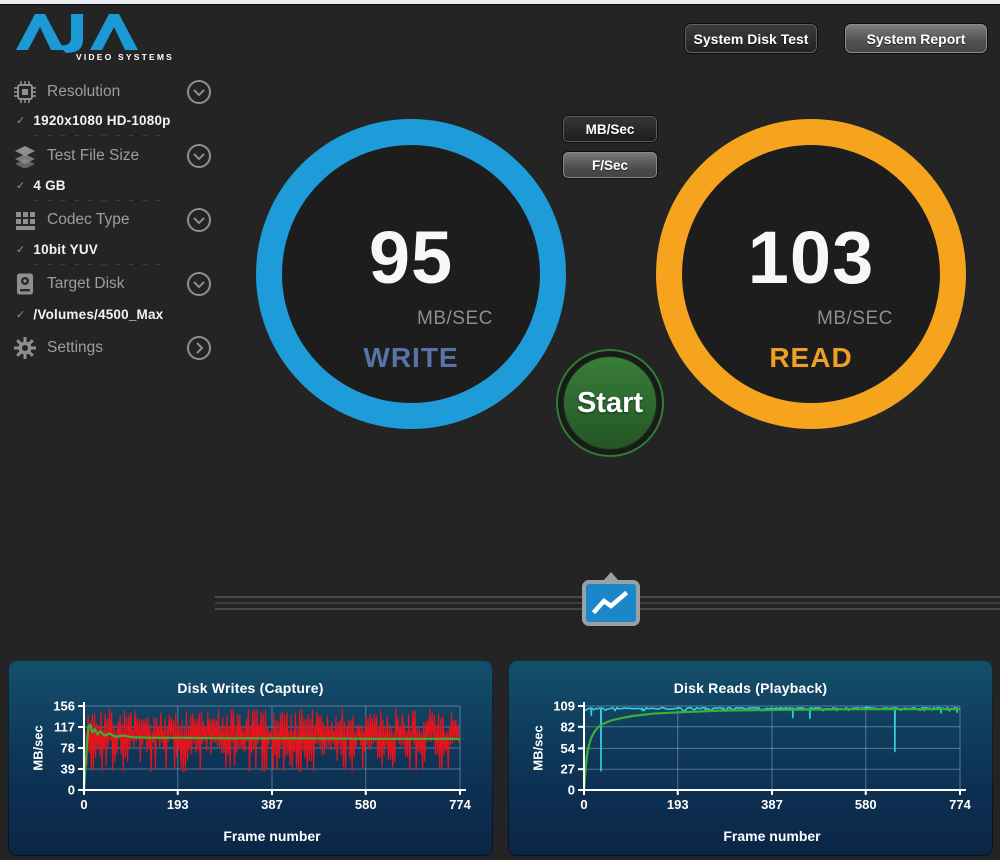 Image resolution: width=1000 pixels, height=860 pixels. What do you see at coordinates (64, 706) in the screenshot?
I see `svg-text: 156` at bounding box center [64, 706].